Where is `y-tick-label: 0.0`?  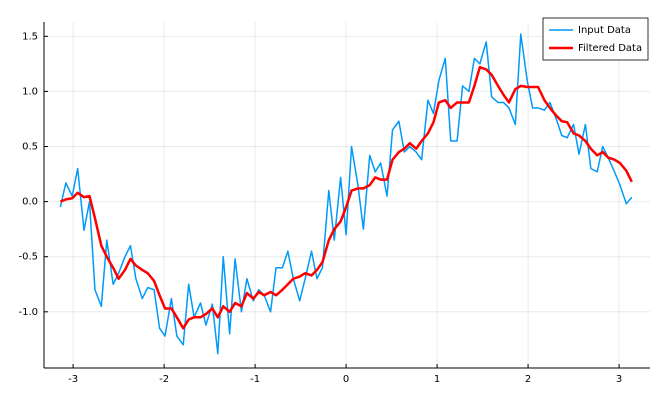
y-tick-label: 0.0 is located at coordinates (30, 202).